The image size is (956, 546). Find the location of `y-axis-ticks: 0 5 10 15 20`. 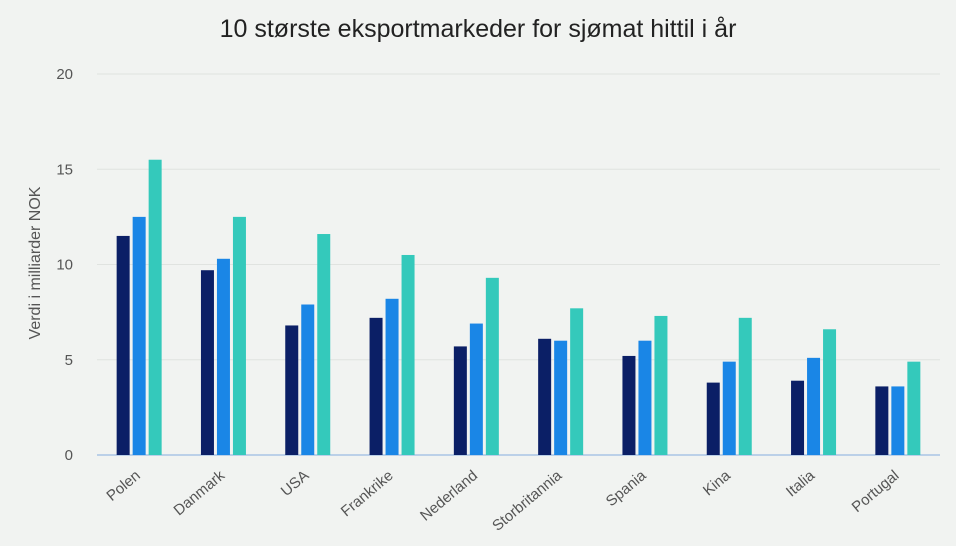

y-axis-ticks: 0 5 10 15 20 is located at coordinates (64, 265).